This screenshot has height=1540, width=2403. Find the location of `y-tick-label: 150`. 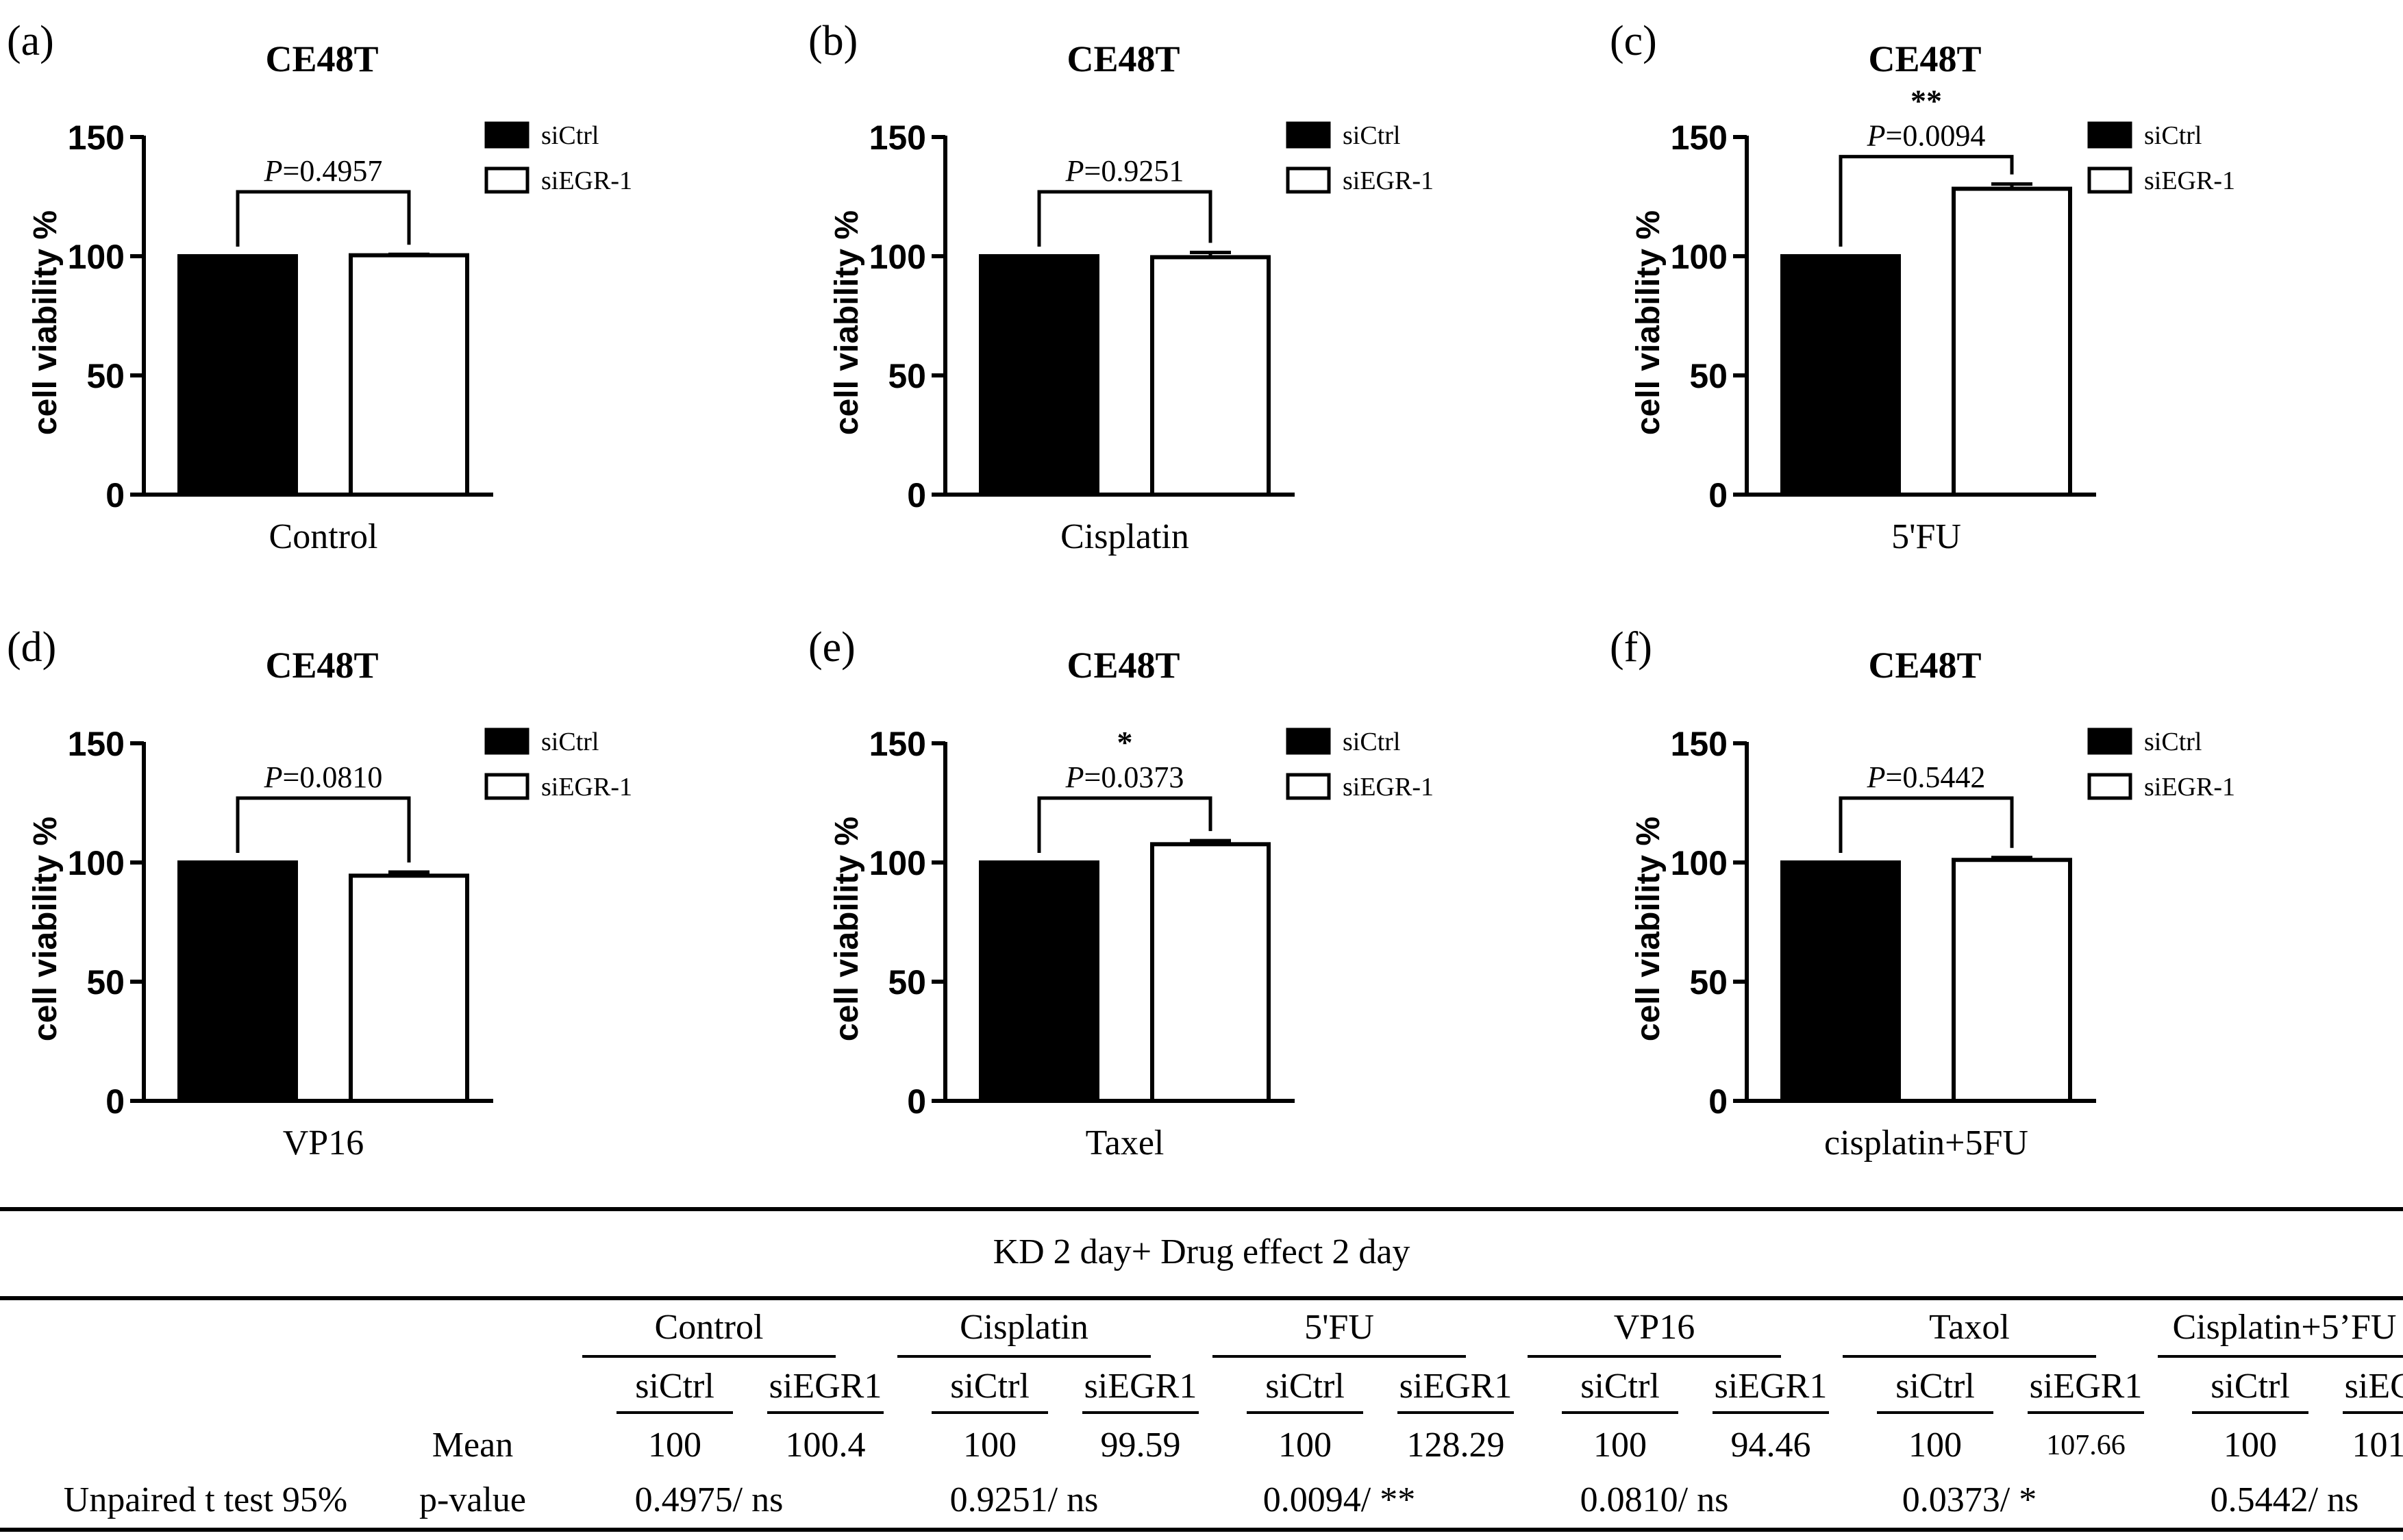

y-tick-label: 150 is located at coordinates (897, 138).